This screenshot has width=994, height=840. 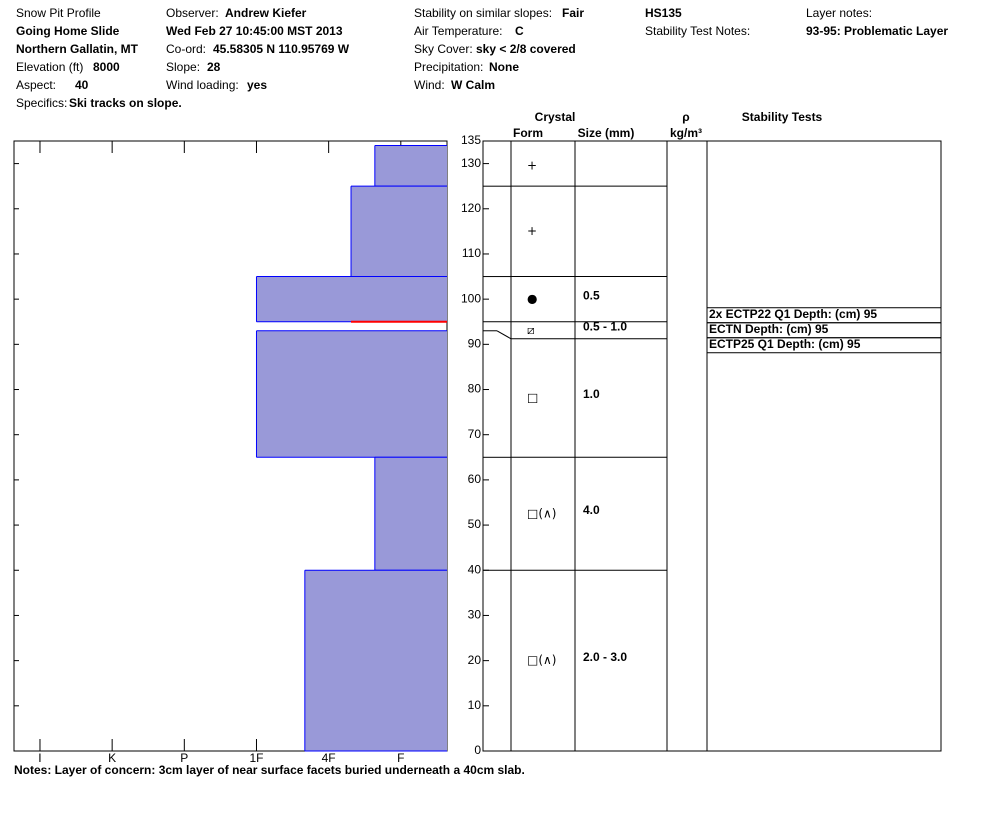 What do you see at coordinates (68, 31) in the screenshot?
I see `pit-name: Going Home Slide` at bounding box center [68, 31].